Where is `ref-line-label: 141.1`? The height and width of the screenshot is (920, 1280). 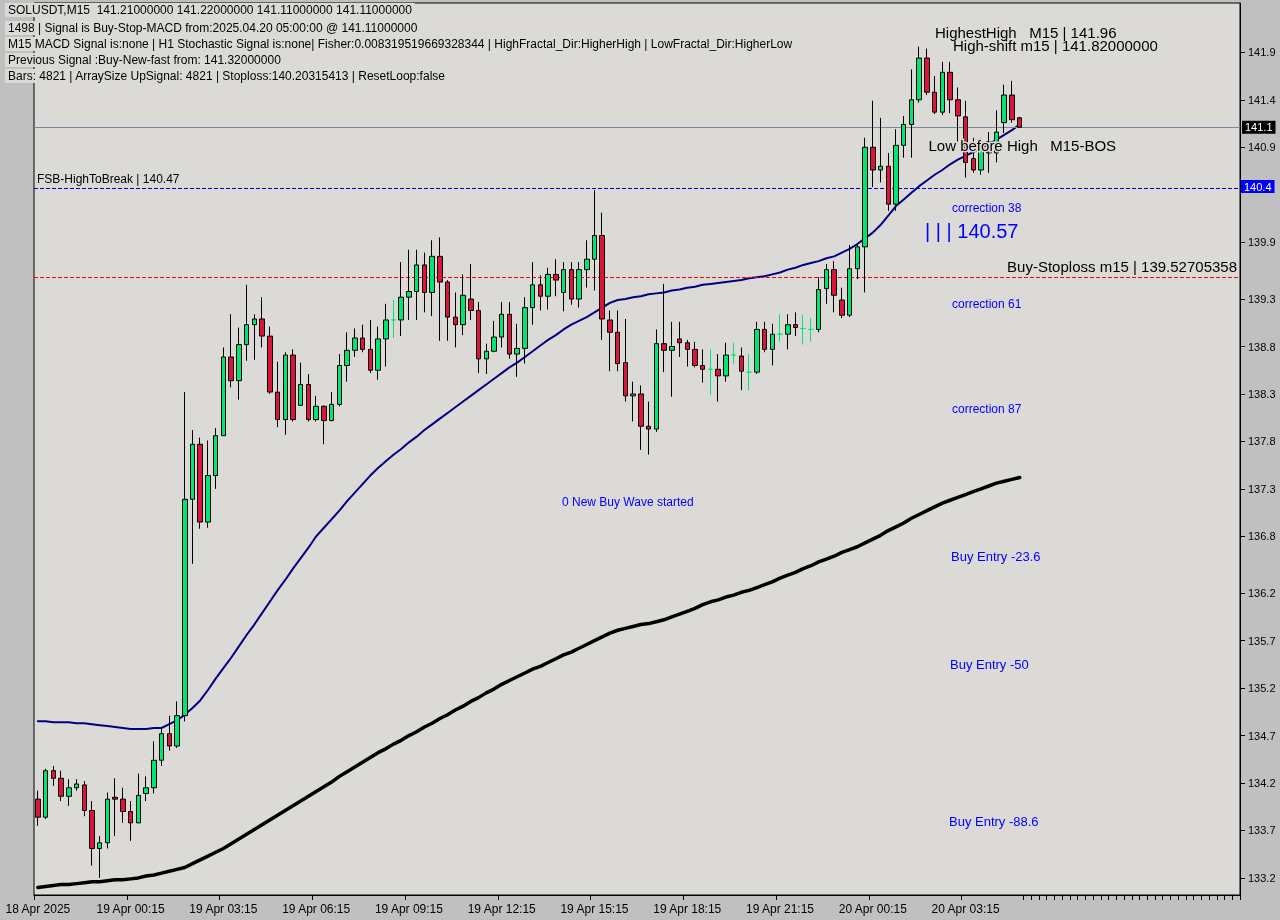
ref-line-label: 141.1 is located at coordinates (1259, 127).